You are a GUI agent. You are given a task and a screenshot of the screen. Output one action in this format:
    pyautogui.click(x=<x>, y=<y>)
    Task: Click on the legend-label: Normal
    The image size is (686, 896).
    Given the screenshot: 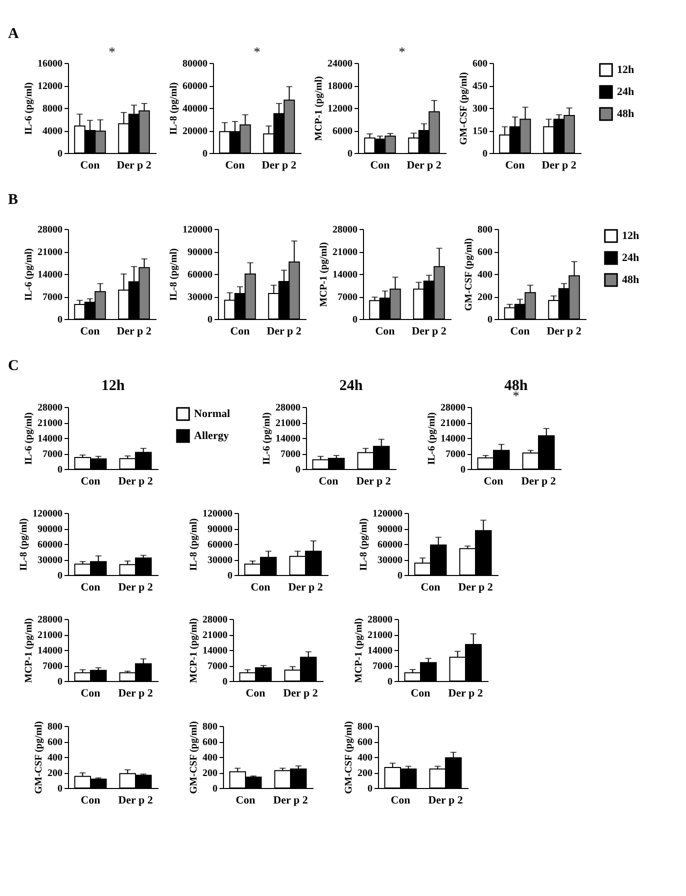 What is the action you would take?
    pyautogui.click(x=212, y=414)
    